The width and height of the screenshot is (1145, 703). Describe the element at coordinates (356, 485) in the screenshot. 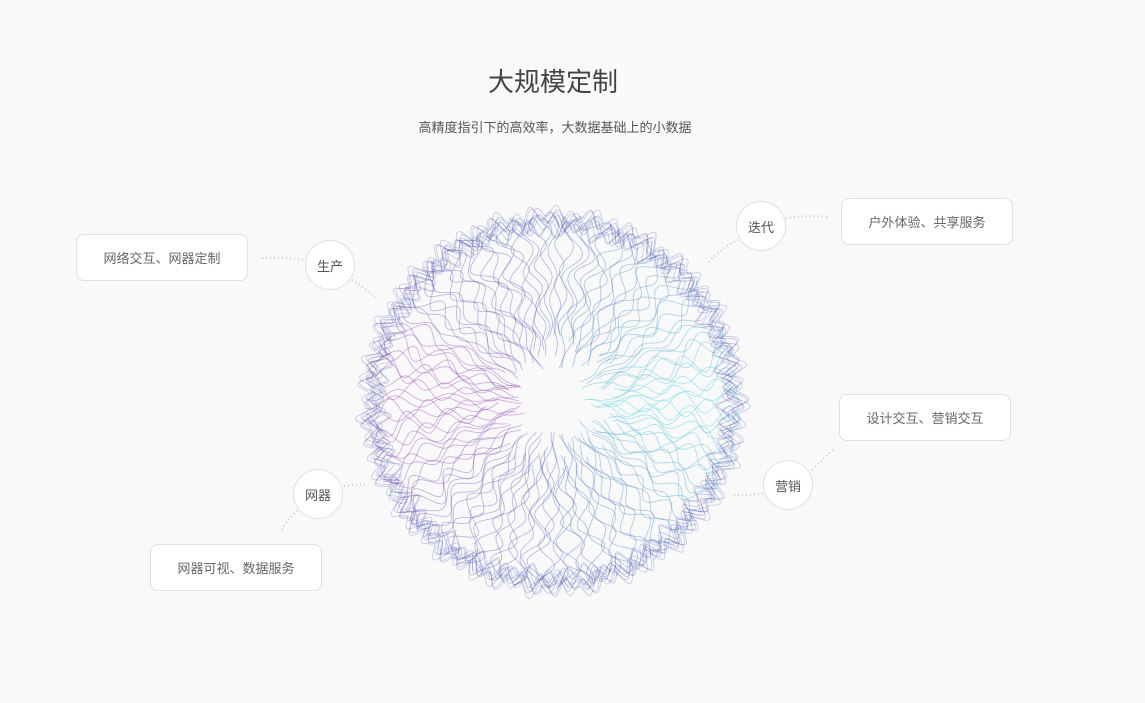

I see `connector-device-box` at that location.